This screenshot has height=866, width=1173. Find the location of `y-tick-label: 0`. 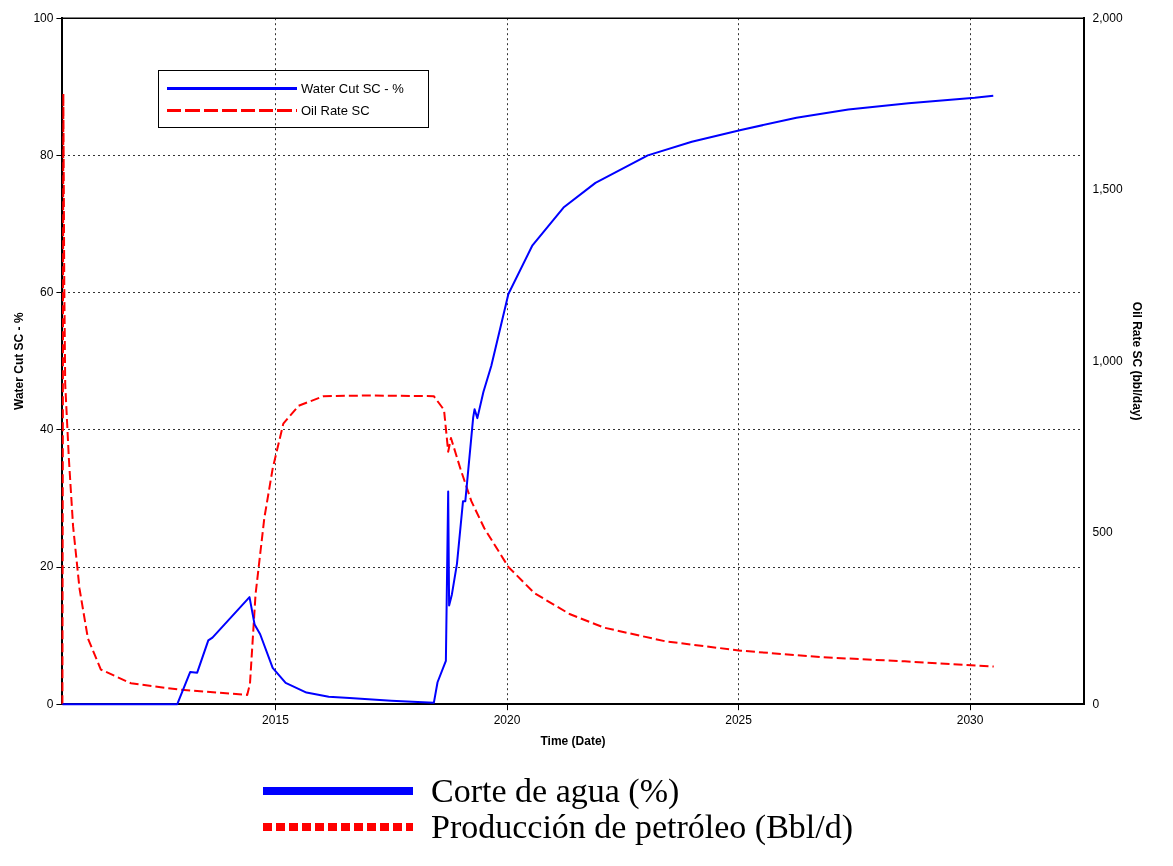

y-tick-label: 0 is located at coordinates (50, 703).